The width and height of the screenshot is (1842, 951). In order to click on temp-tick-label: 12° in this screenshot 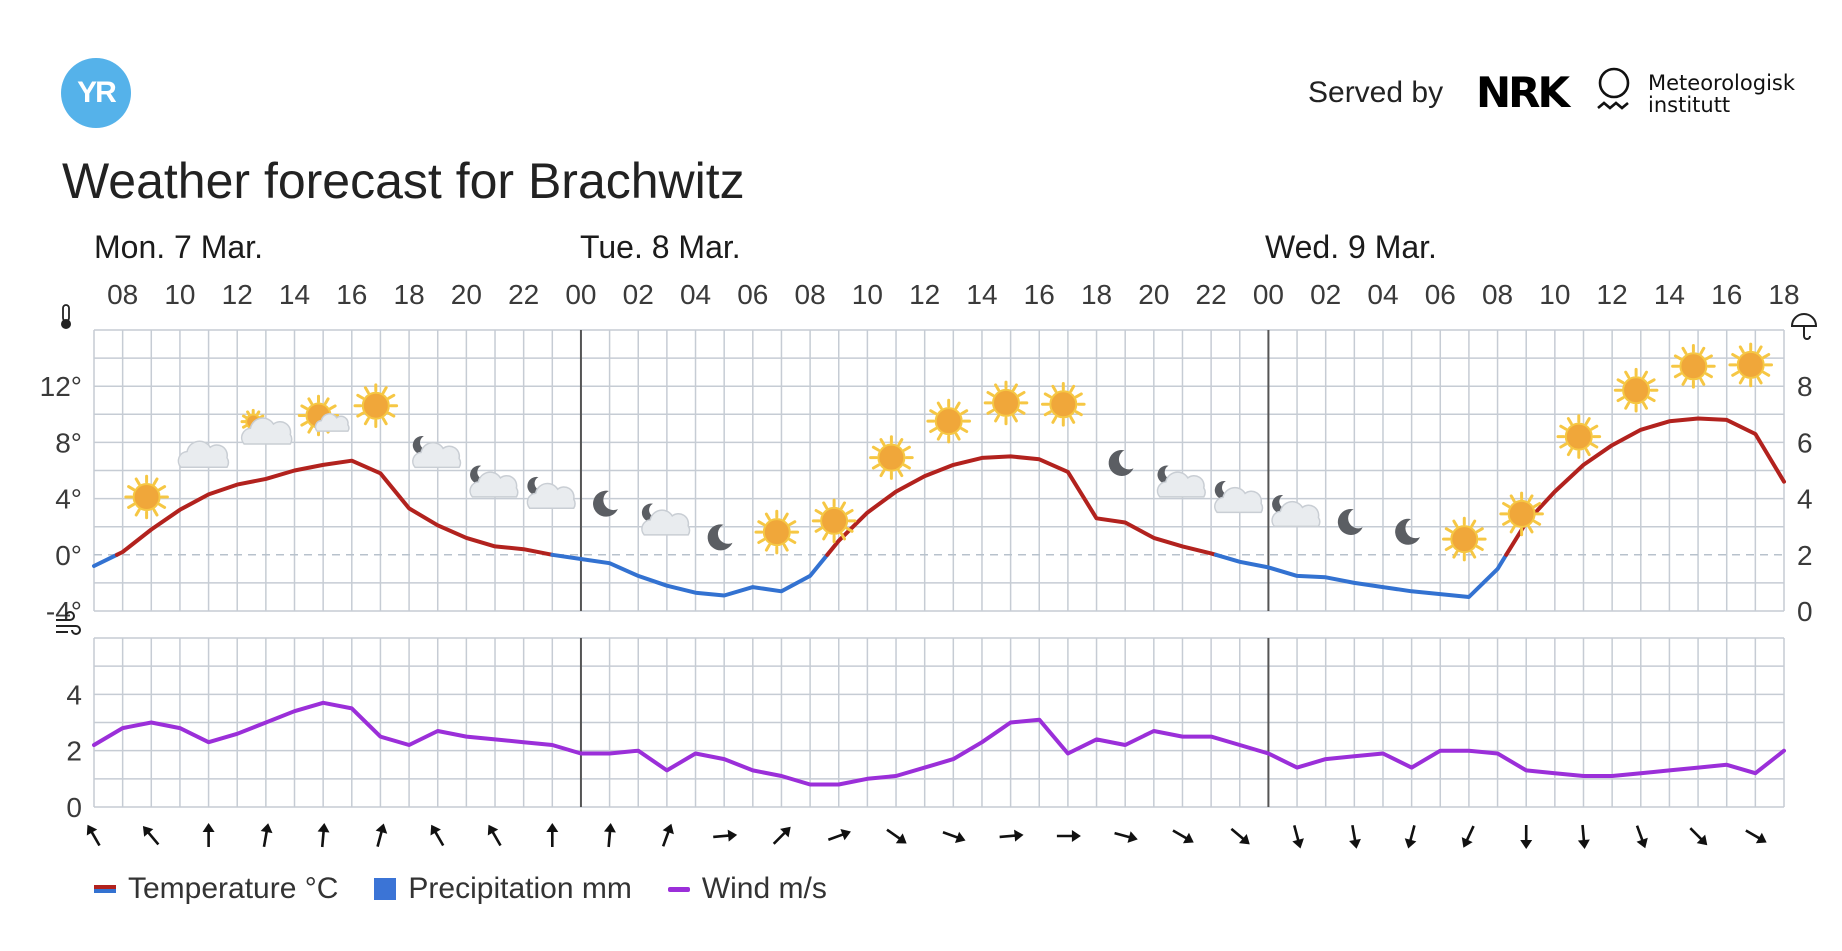, I will do `click(61, 386)`.